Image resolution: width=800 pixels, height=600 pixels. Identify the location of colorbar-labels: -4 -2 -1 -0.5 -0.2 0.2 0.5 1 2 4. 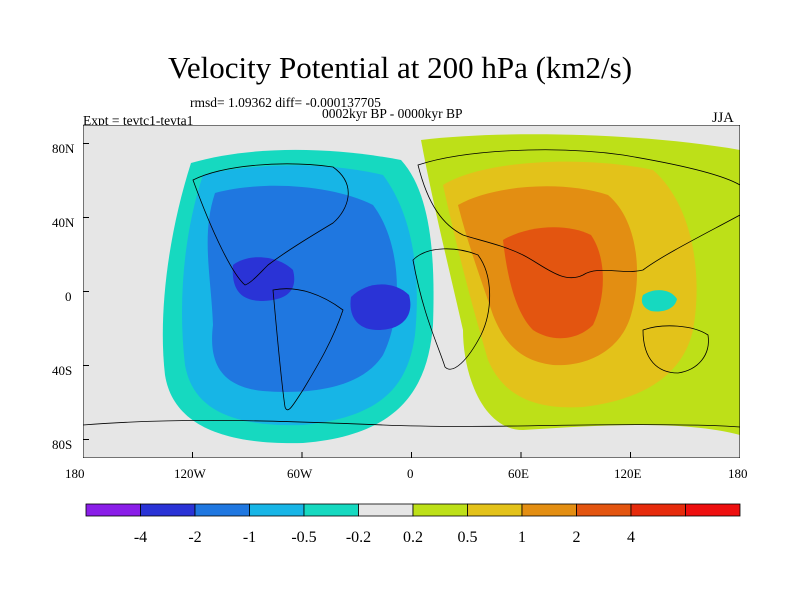
(384, 537).